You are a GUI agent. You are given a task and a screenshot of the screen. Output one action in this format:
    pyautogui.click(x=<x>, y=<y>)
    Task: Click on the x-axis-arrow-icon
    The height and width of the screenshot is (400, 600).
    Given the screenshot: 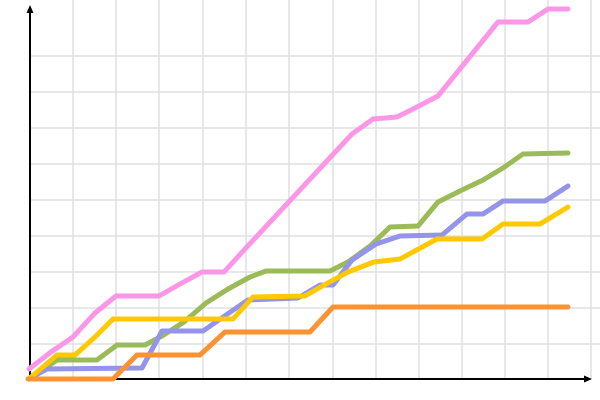 What is the action you would take?
    pyautogui.click(x=588, y=379)
    